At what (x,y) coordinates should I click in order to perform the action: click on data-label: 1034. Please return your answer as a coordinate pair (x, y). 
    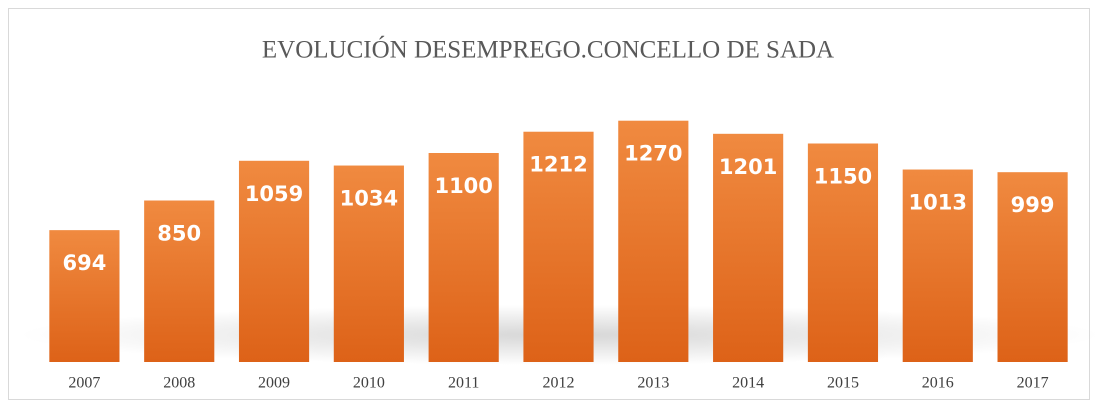
    Looking at the image, I should click on (369, 199).